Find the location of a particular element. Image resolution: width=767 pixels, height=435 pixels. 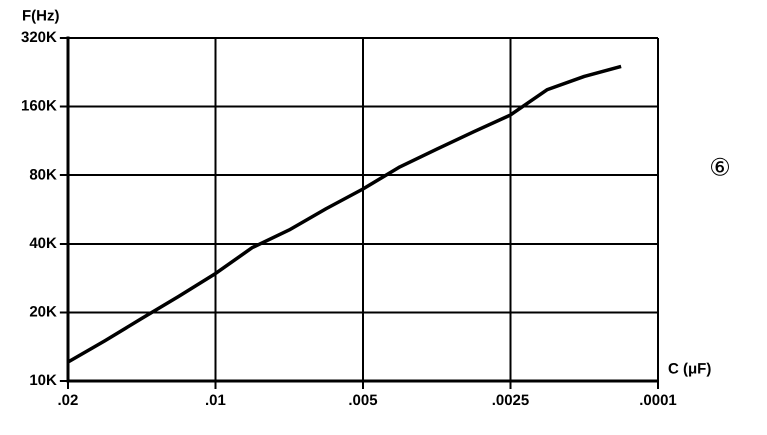

y-tick-label: 160K is located at coordinates (39, 106).